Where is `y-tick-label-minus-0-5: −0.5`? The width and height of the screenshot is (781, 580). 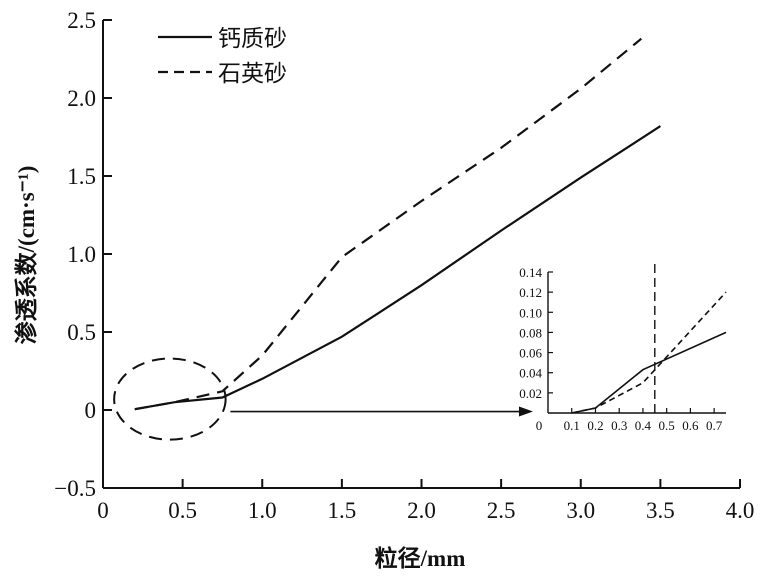 y-tick-label-minus-0-5: −0.5 is located at coordinates (75, 488).